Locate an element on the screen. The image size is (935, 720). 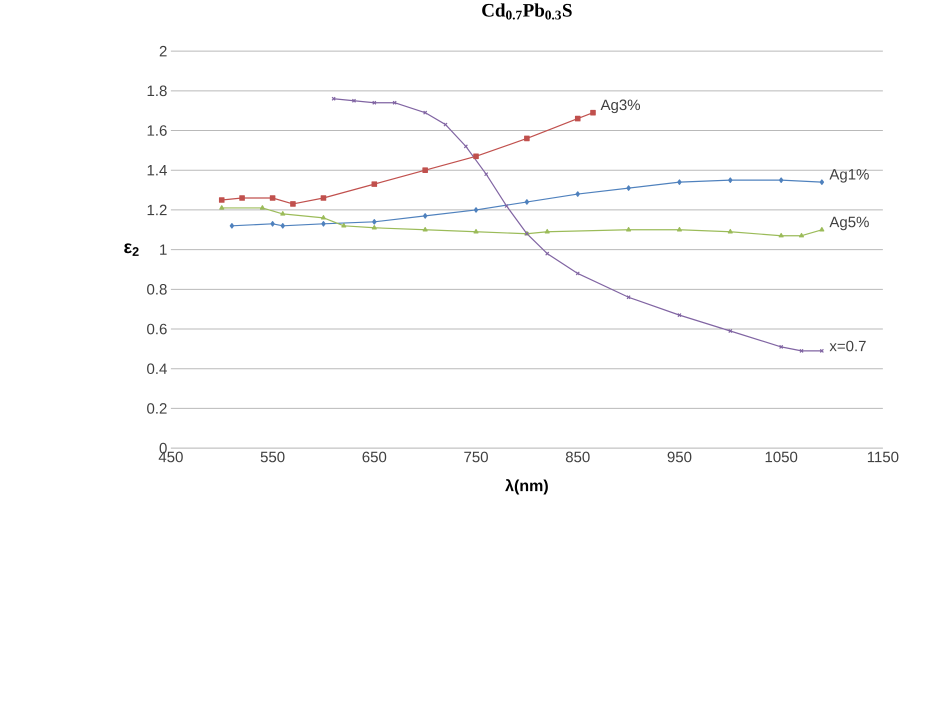
y-tick-label: 1.6 is located at coordinates (157, 130).